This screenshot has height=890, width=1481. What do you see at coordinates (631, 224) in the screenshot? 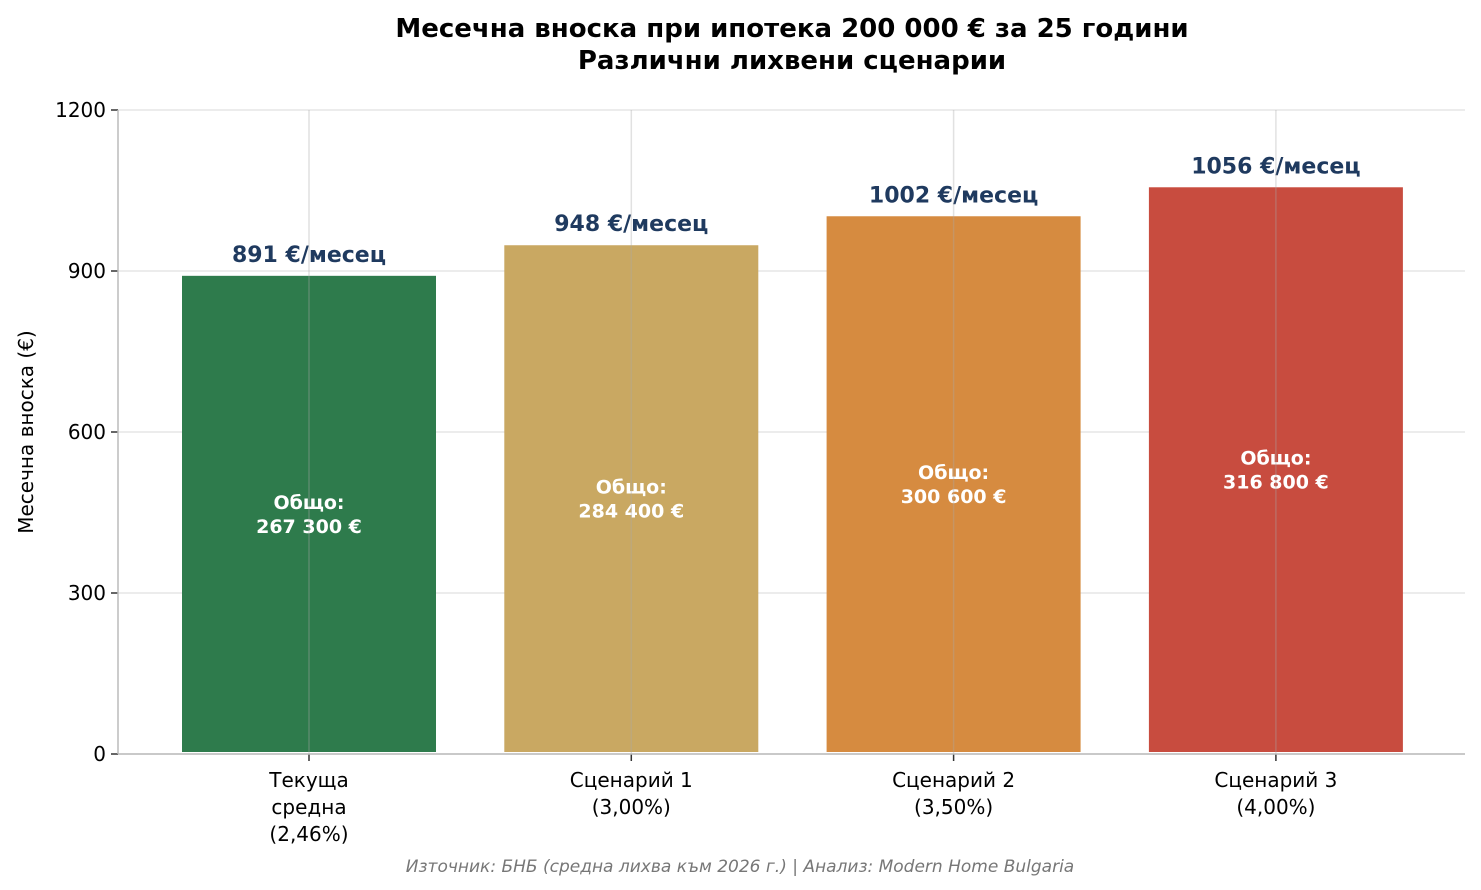
I see `bar-value-label: 948 €/месец` at bounding box center [631, 224].